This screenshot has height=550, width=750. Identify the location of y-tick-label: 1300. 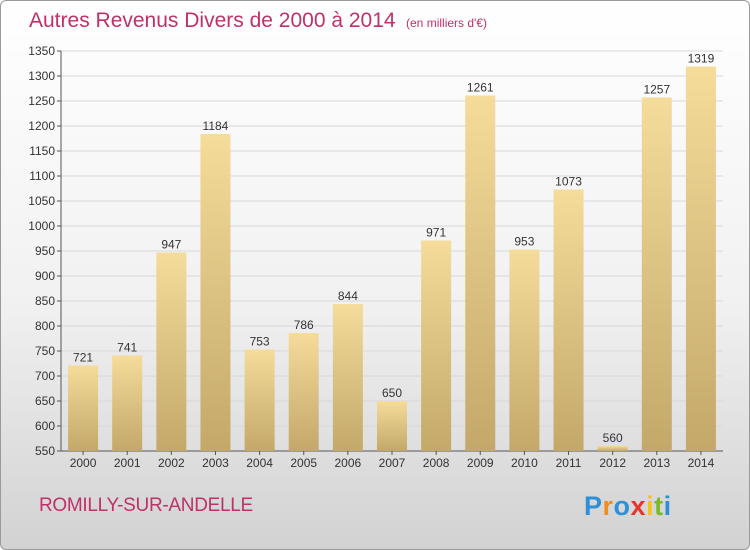
(41, 76).